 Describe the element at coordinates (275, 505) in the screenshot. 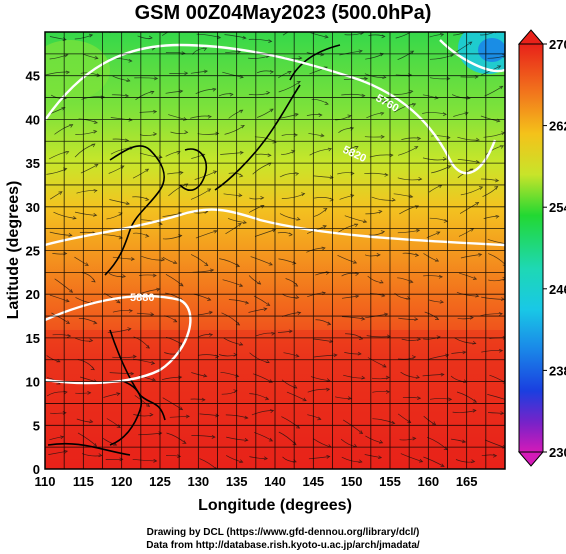

I see `x-axis-label: Longitude (degrees)` at that location.